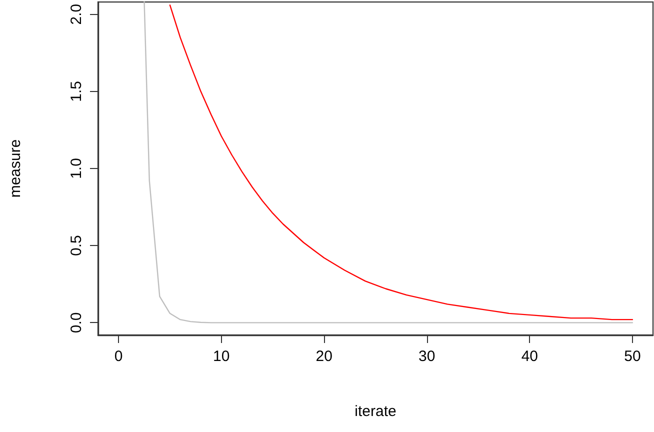 The height and width of the screenshot is (432, 654). Describe the element at coordinates (632, 356) in the screenshot. I see `x-tick-label: 50` at that location.